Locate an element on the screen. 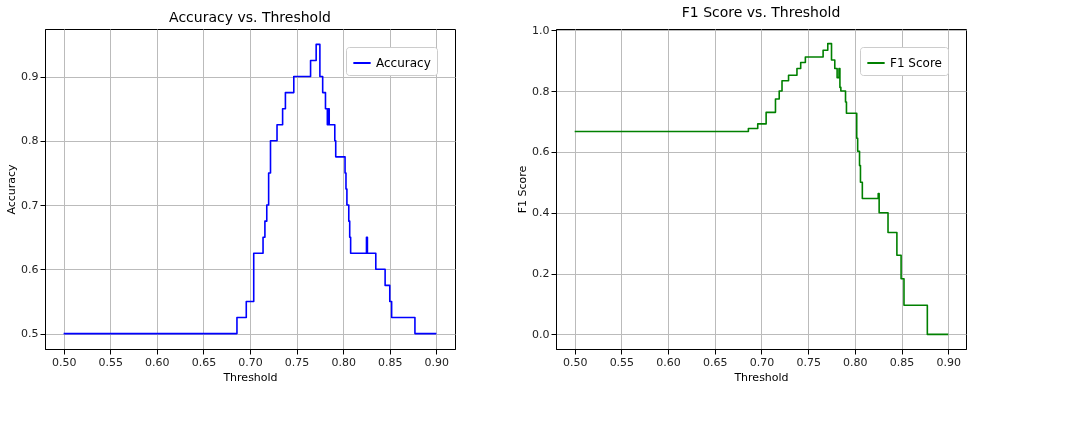 Image resolution: width=1076 pixels, height=428 pixels. y-axis-title: F1 Score is located at coordinates (523, 189).